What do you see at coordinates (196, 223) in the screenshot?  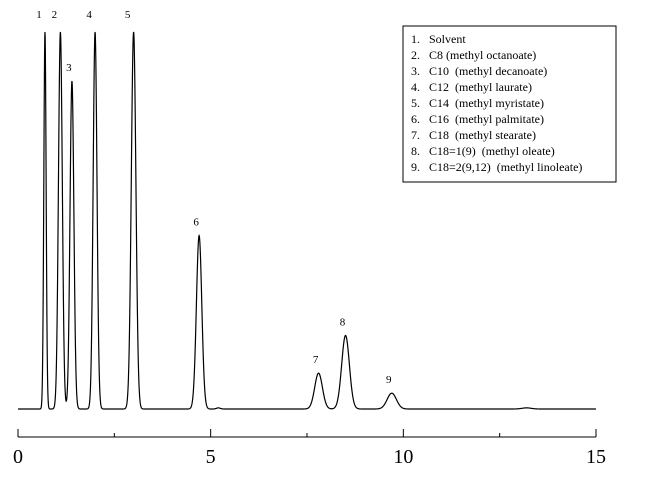 I see `peak-label-6: 6` at bounding box center [196, 223].